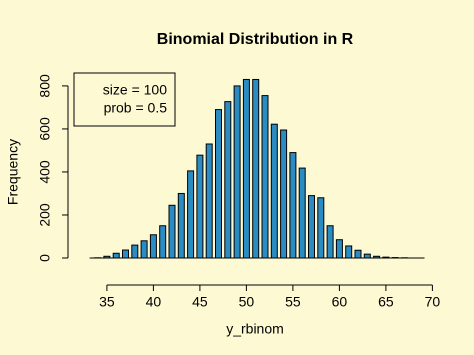  I want to click on x-axis-label: y_rbinom, so click(255, 329).